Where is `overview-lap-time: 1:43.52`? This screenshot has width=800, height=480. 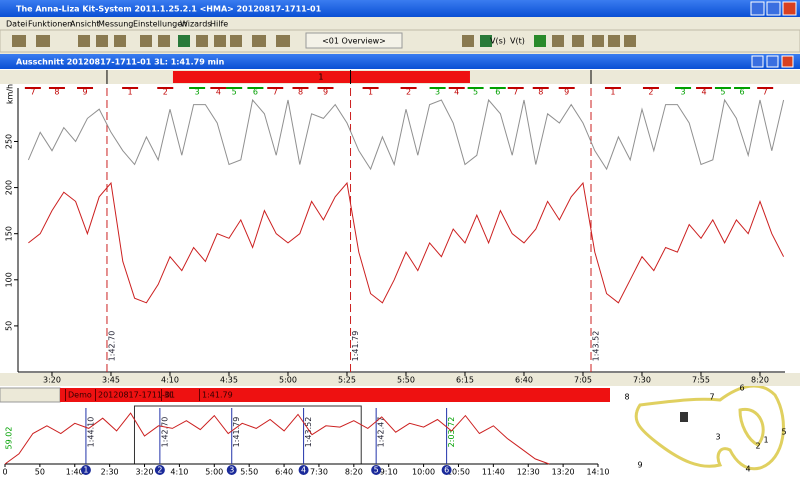 overview-lap-time: 1:43.52 is located at coordinates (308, 432).